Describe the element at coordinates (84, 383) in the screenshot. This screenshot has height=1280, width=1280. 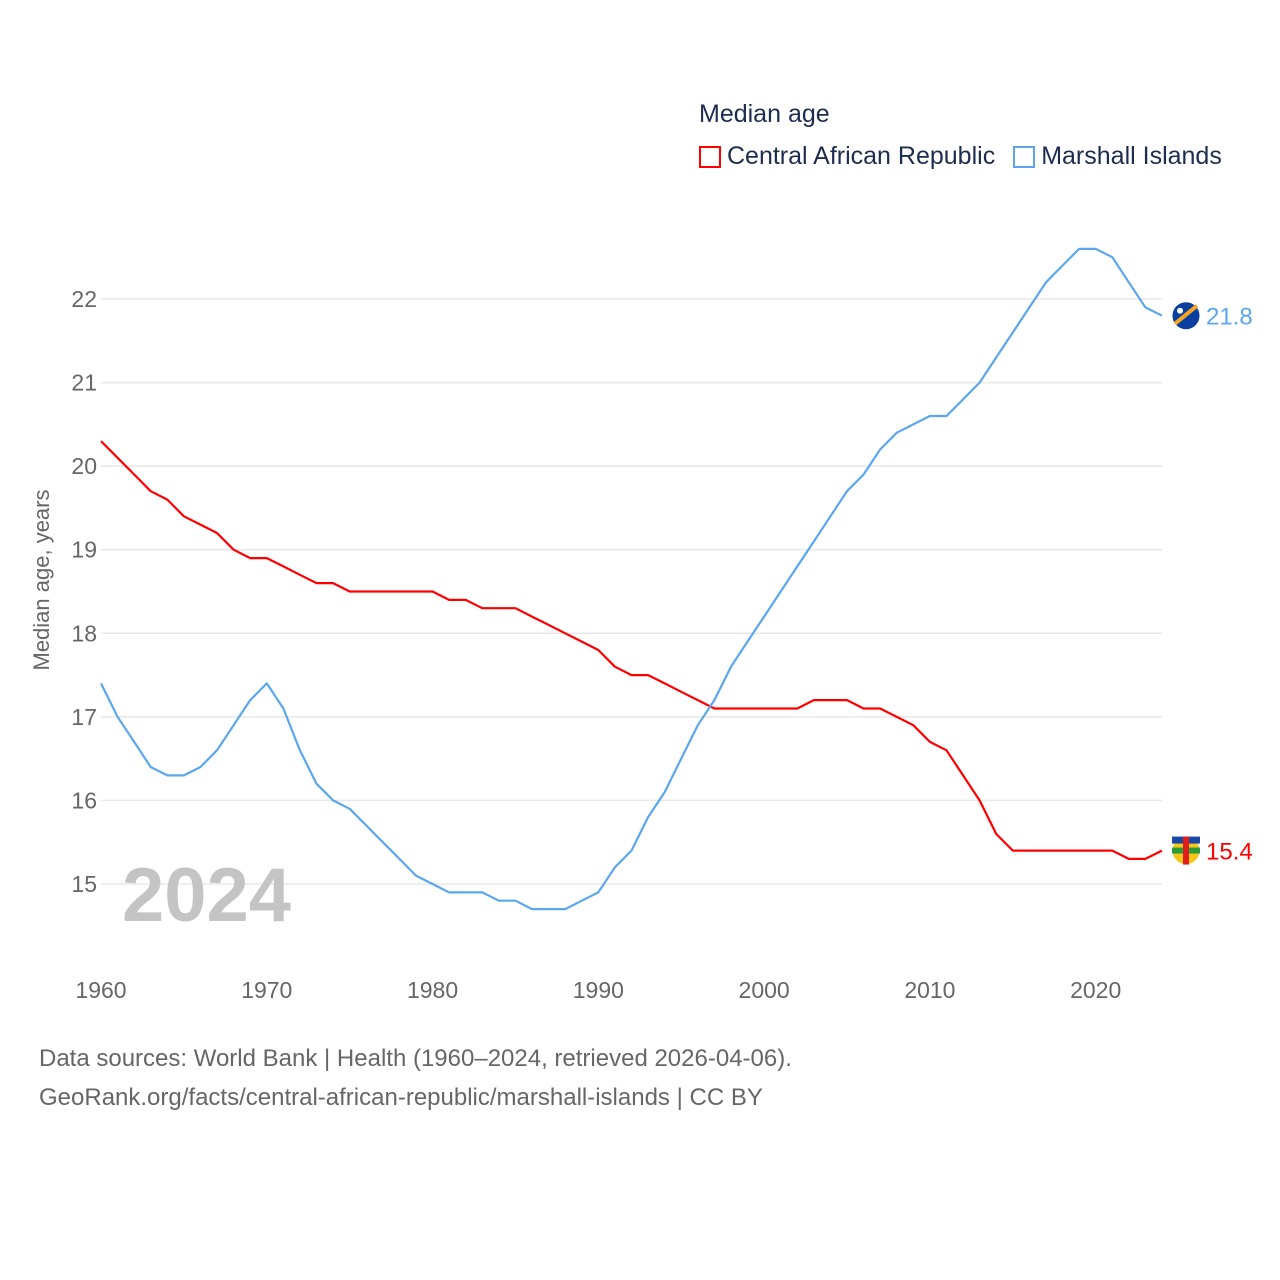
I see `y-tick-label: 21` at that location.